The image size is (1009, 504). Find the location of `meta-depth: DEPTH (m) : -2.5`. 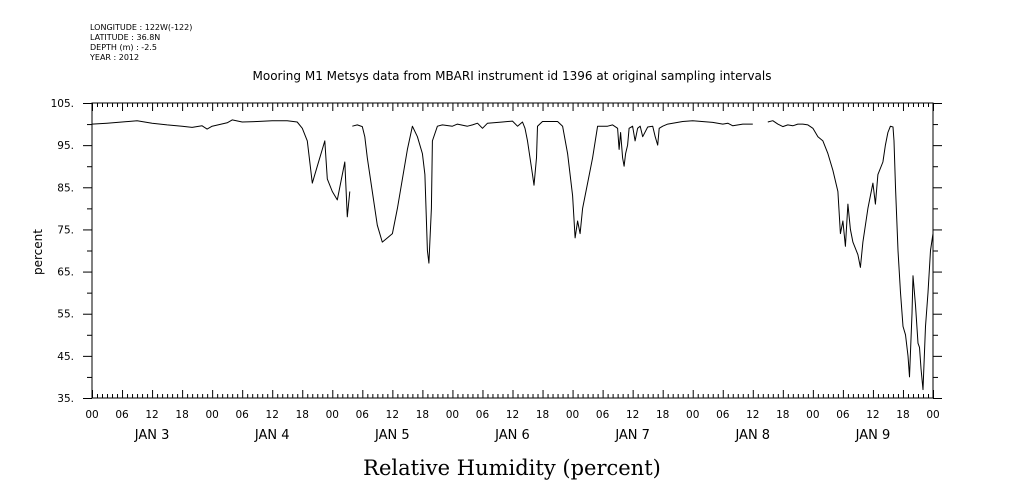

meta-depth: DEPTH (m) : -2.5 is located at coordinates (123, 47).